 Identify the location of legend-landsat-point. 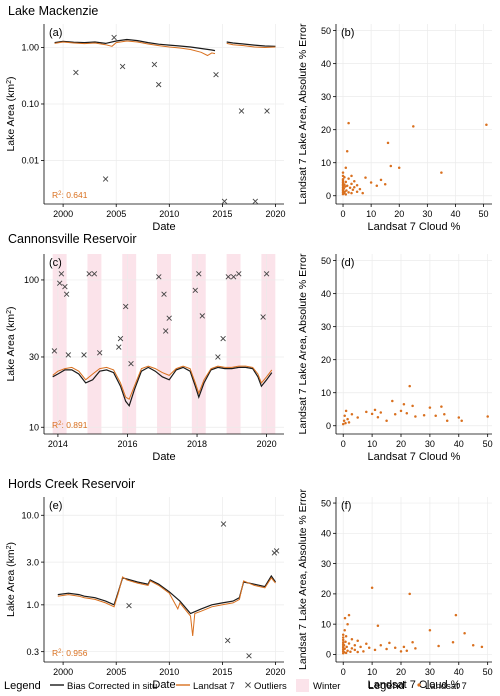
(419, 685).